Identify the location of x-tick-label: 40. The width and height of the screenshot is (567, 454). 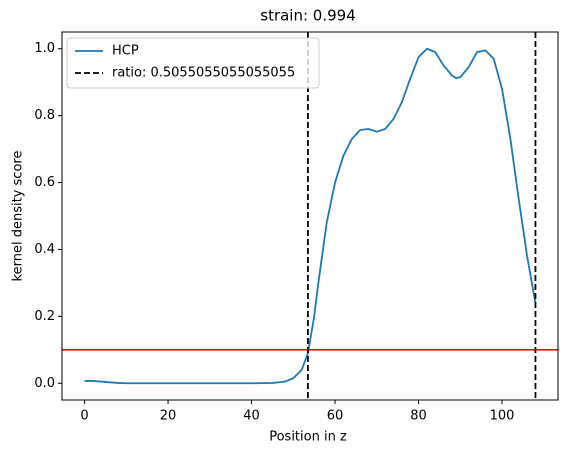
(251, 416).